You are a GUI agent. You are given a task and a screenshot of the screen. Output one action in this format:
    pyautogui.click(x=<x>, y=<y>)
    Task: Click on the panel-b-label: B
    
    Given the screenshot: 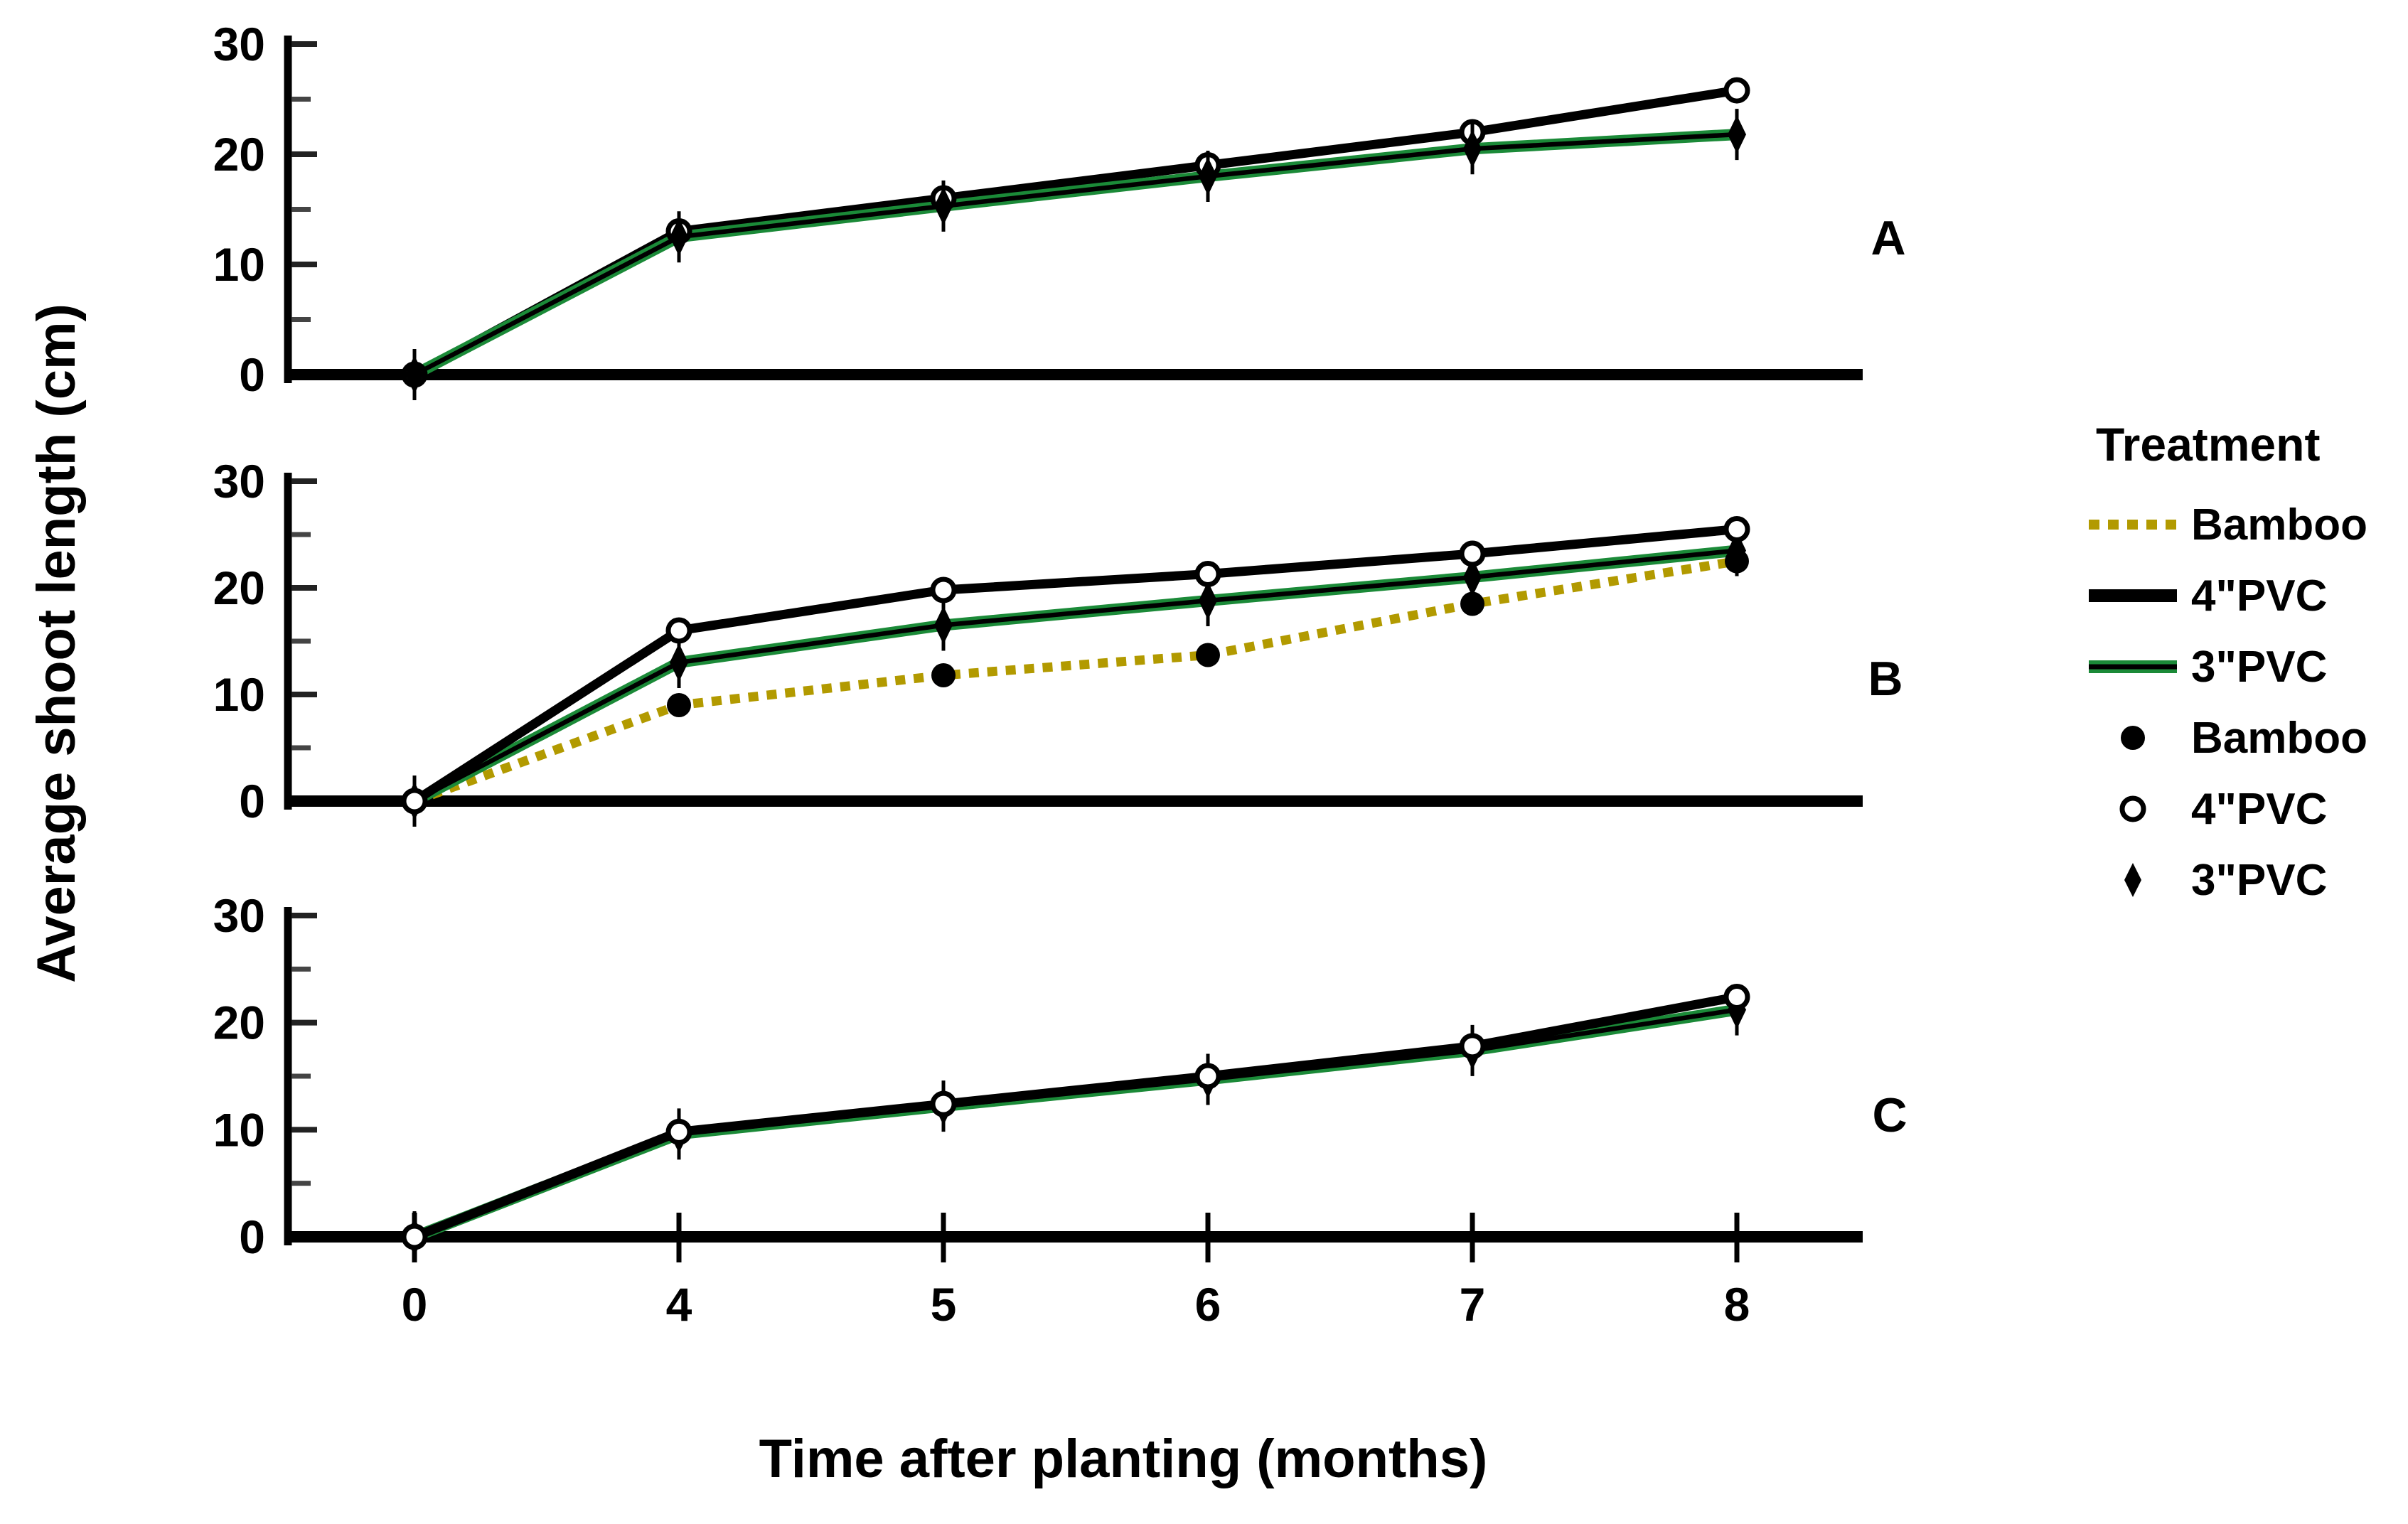 What is the action you would take?
    pyautogui.click(x=1885, y=679)
    